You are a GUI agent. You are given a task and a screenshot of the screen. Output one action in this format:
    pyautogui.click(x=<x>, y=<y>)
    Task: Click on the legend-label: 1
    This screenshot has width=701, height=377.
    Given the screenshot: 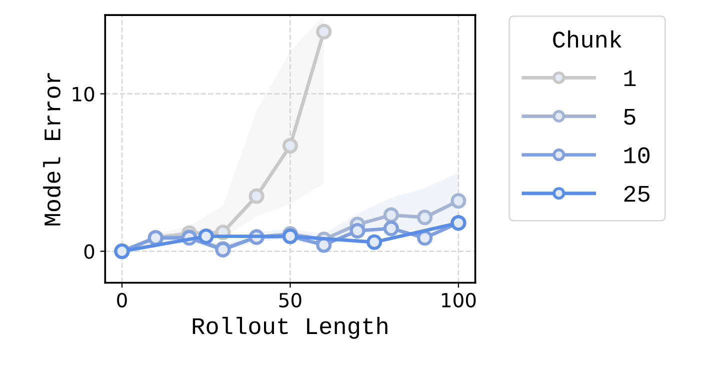 What is the action you would take?
    pyautogui.click(x=630, y=78)
    